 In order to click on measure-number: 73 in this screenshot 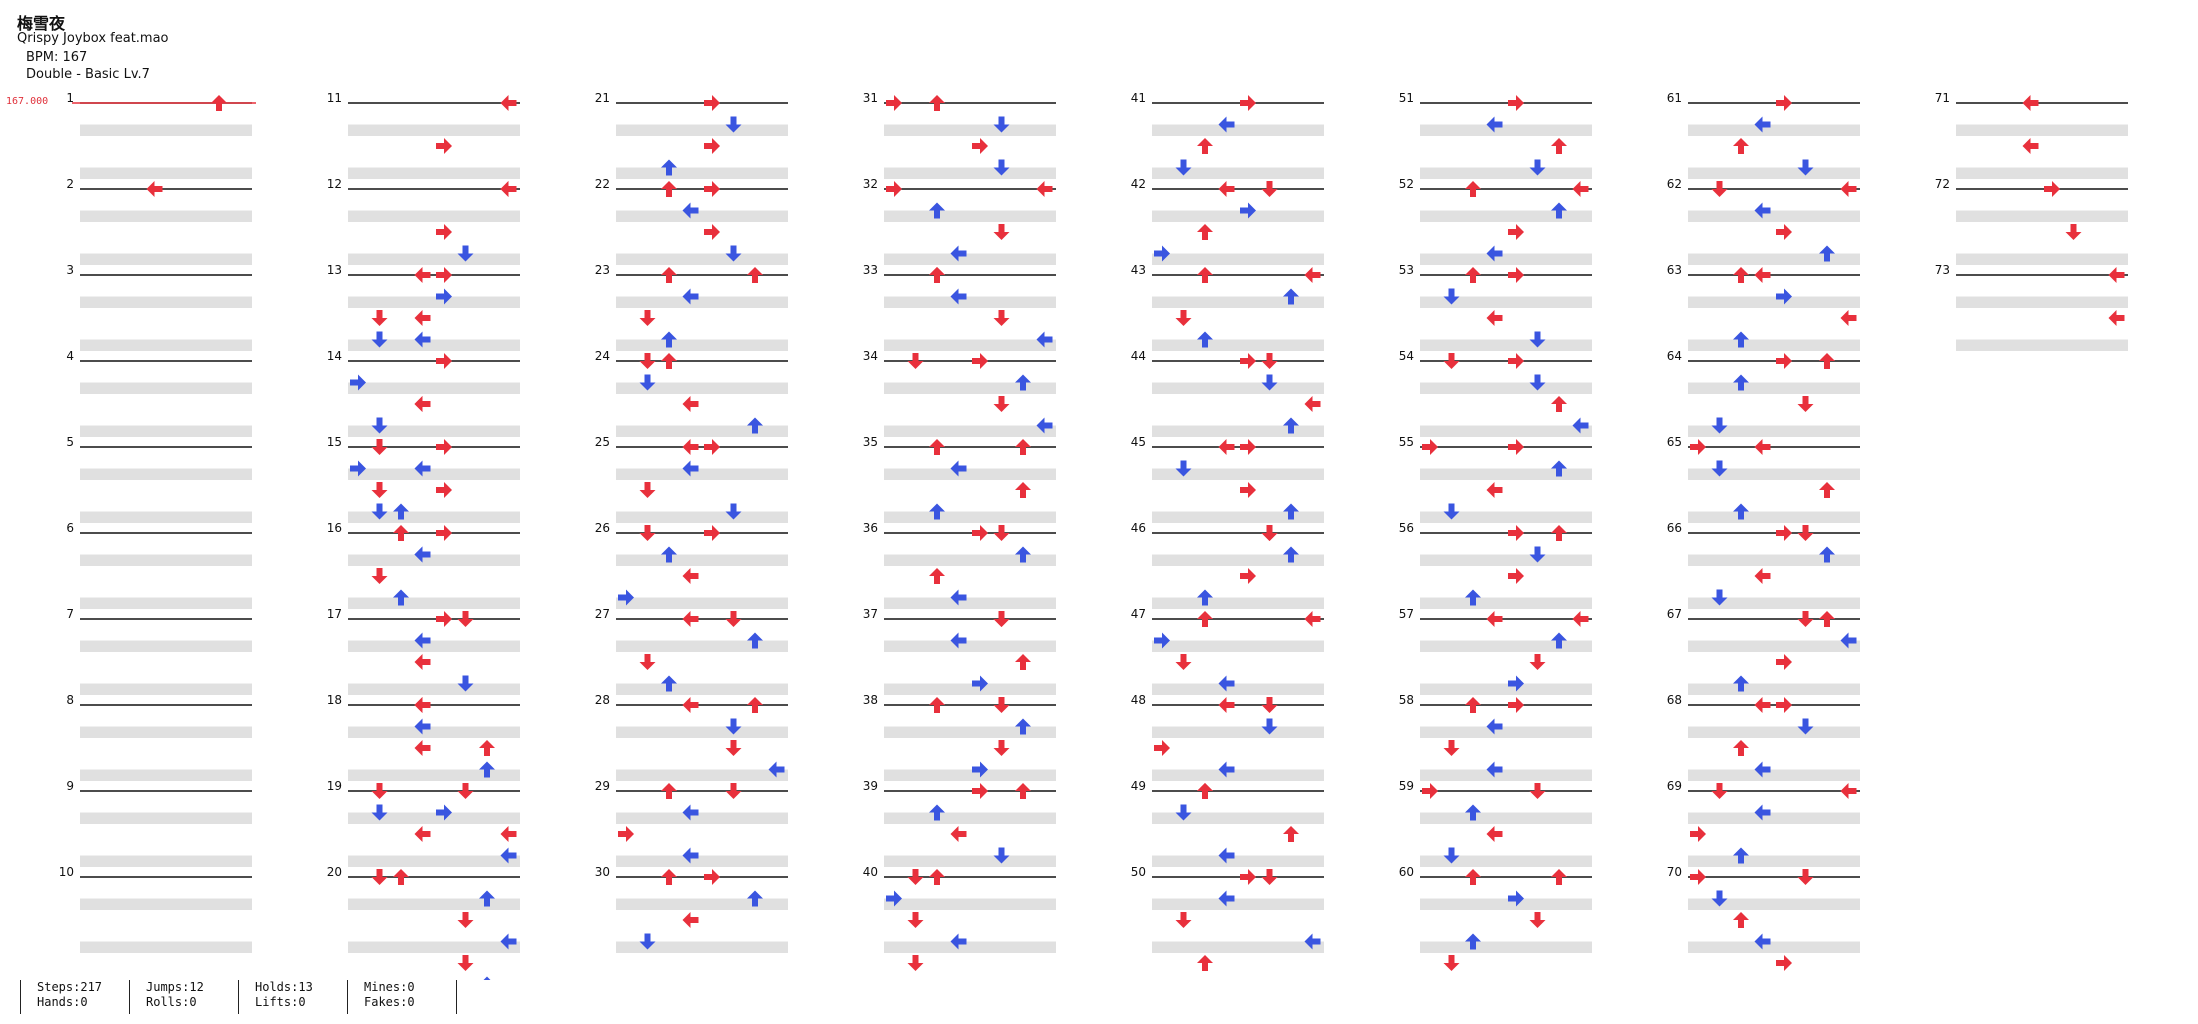, I will do `click(1942, 270)`.